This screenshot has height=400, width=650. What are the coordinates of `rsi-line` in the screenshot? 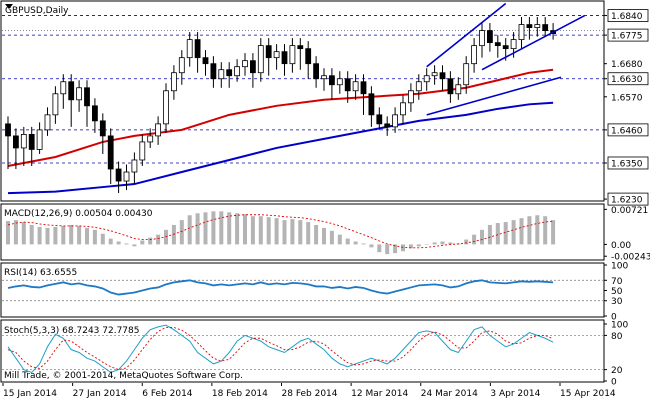 It's located at (280, 287).